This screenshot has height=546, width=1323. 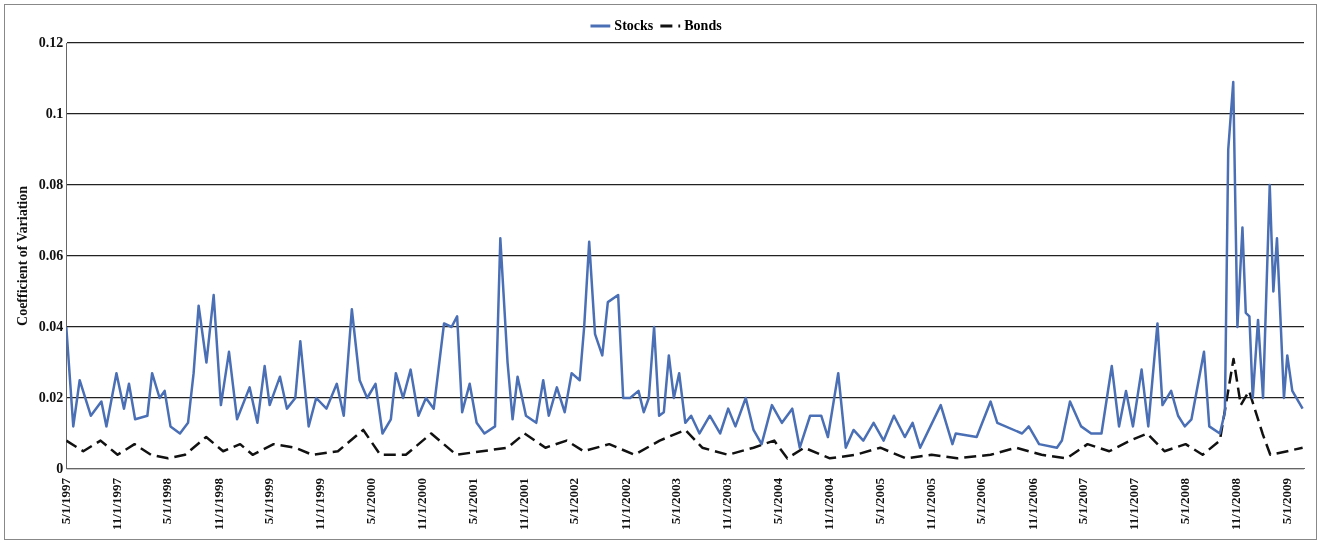 What do you see at coordinates (879, 501) in the screenshot?
I see `x-tick-label: 5/1/2005` at bounding box center [879, 501].